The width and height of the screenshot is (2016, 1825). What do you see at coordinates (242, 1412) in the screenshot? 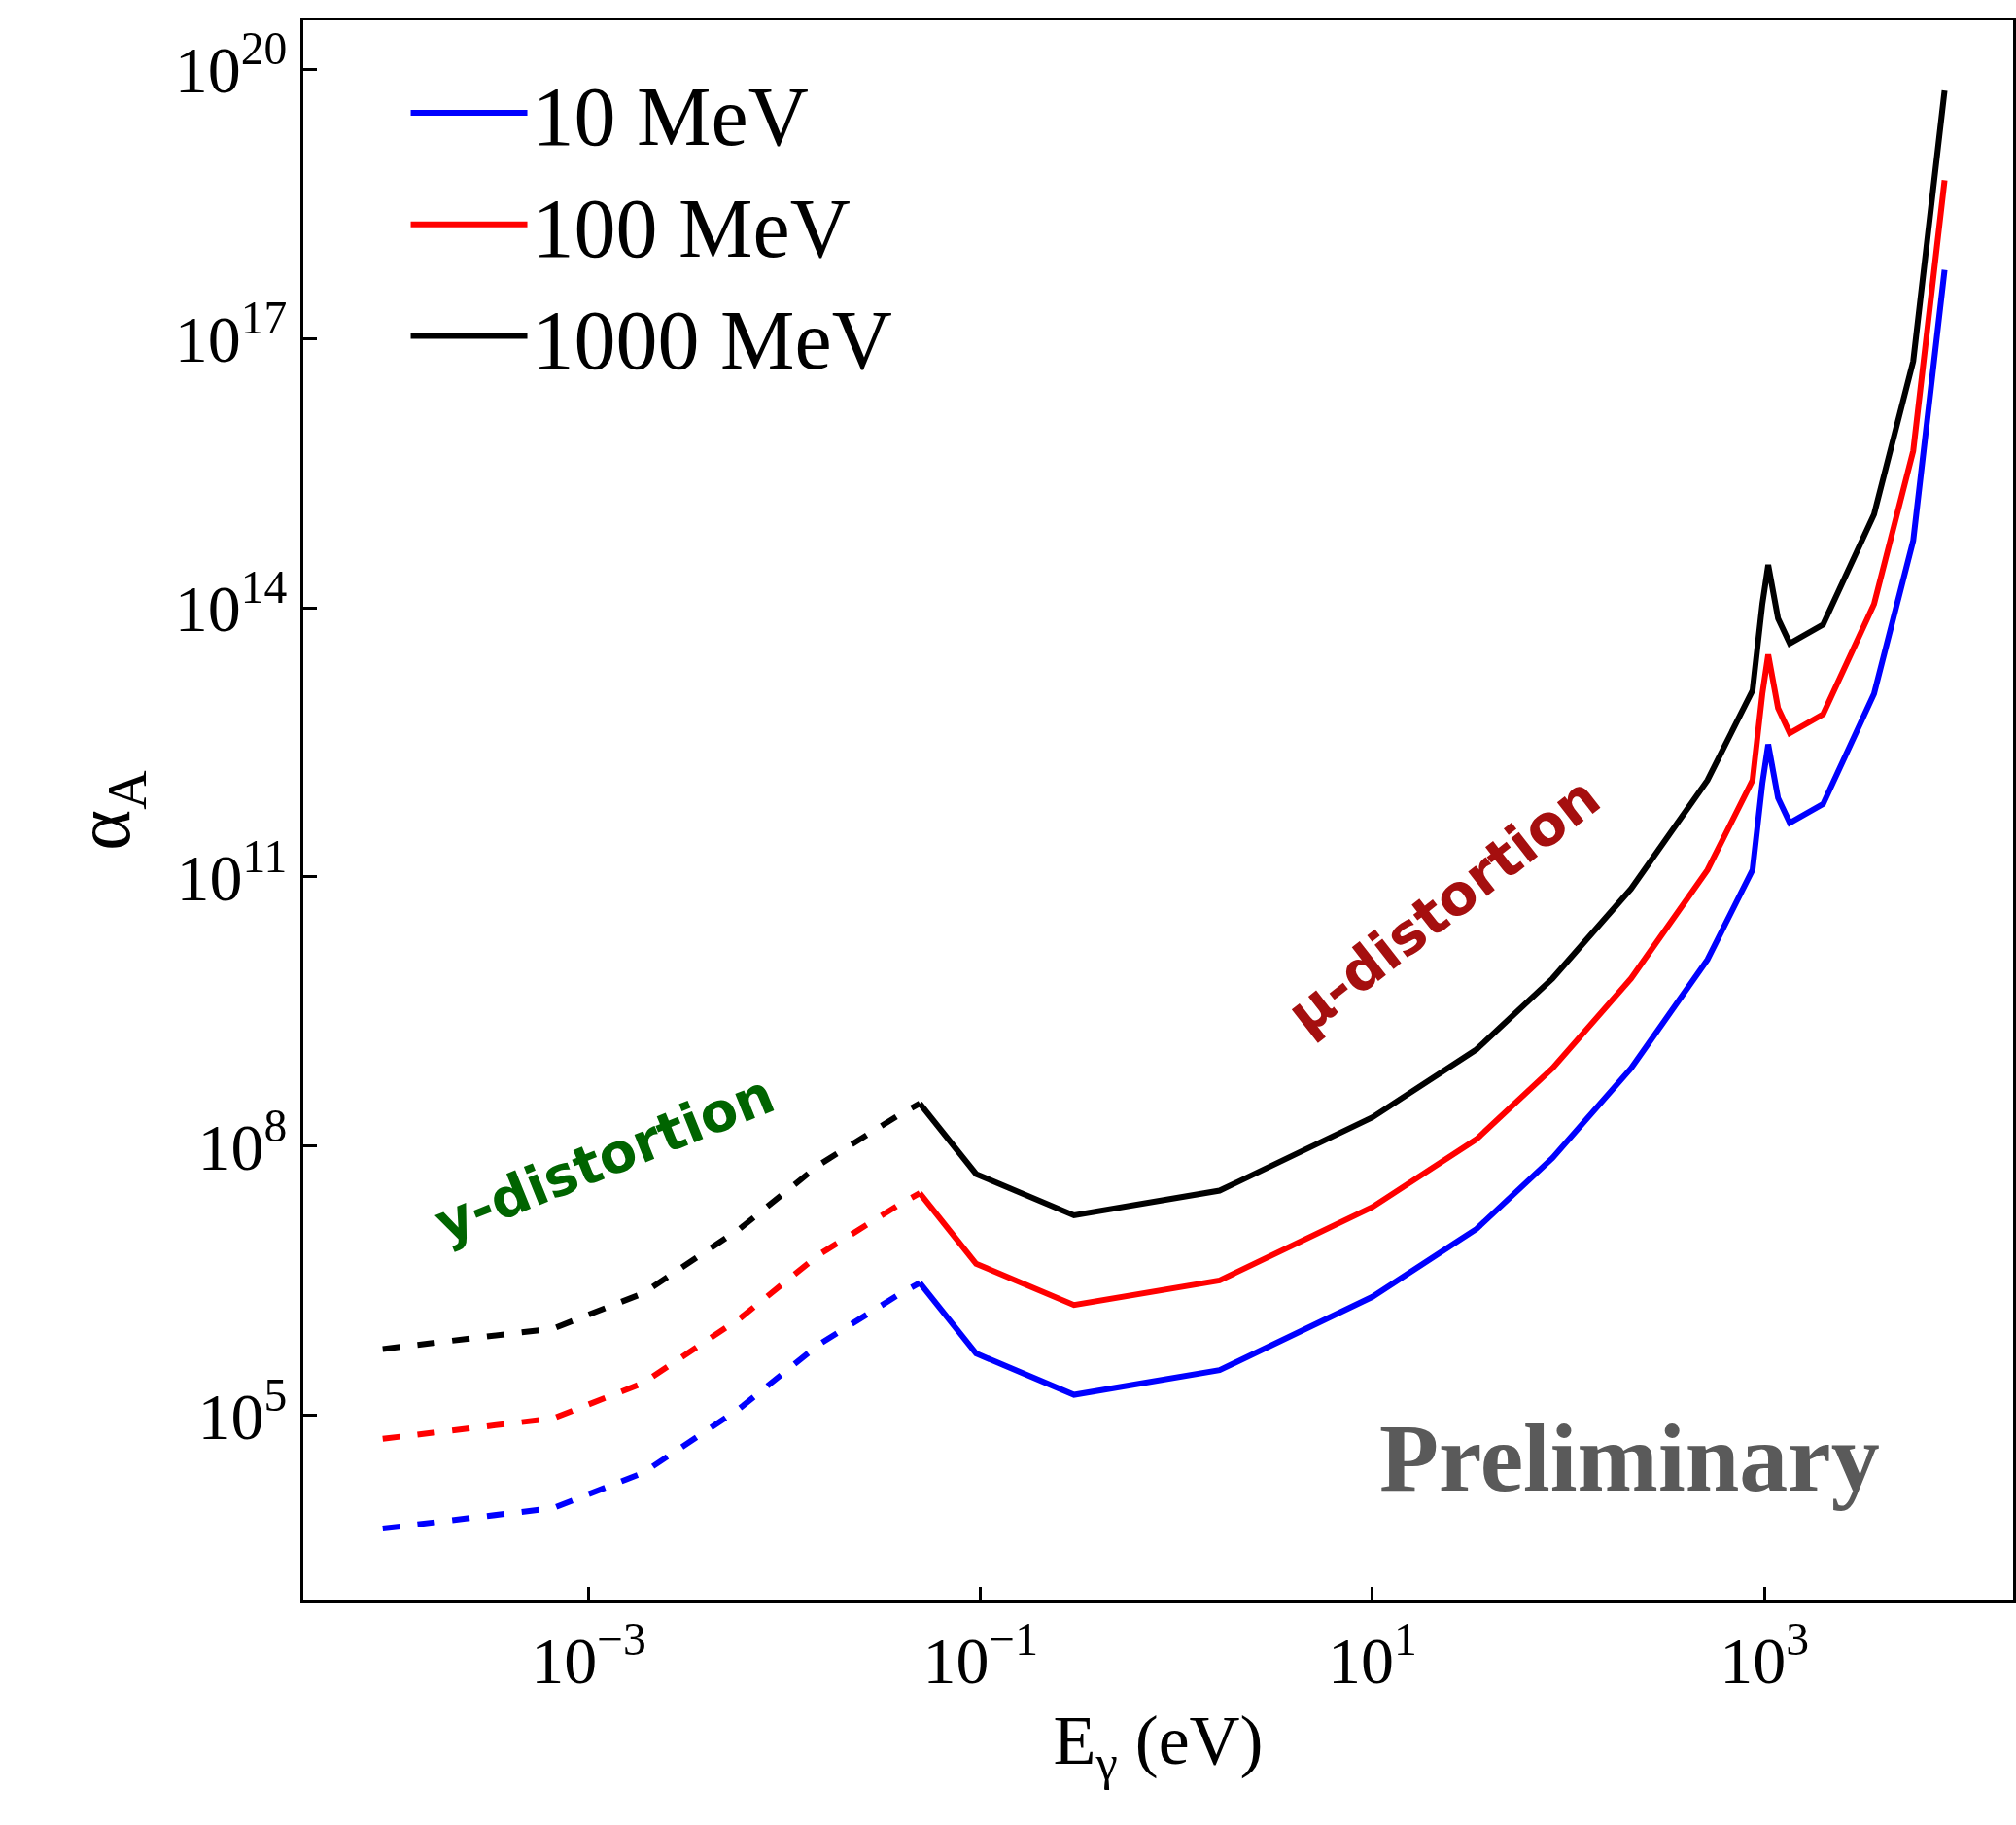
I see `y-tick-label: 10$^{5}$` at bounding box center [242, 1412].